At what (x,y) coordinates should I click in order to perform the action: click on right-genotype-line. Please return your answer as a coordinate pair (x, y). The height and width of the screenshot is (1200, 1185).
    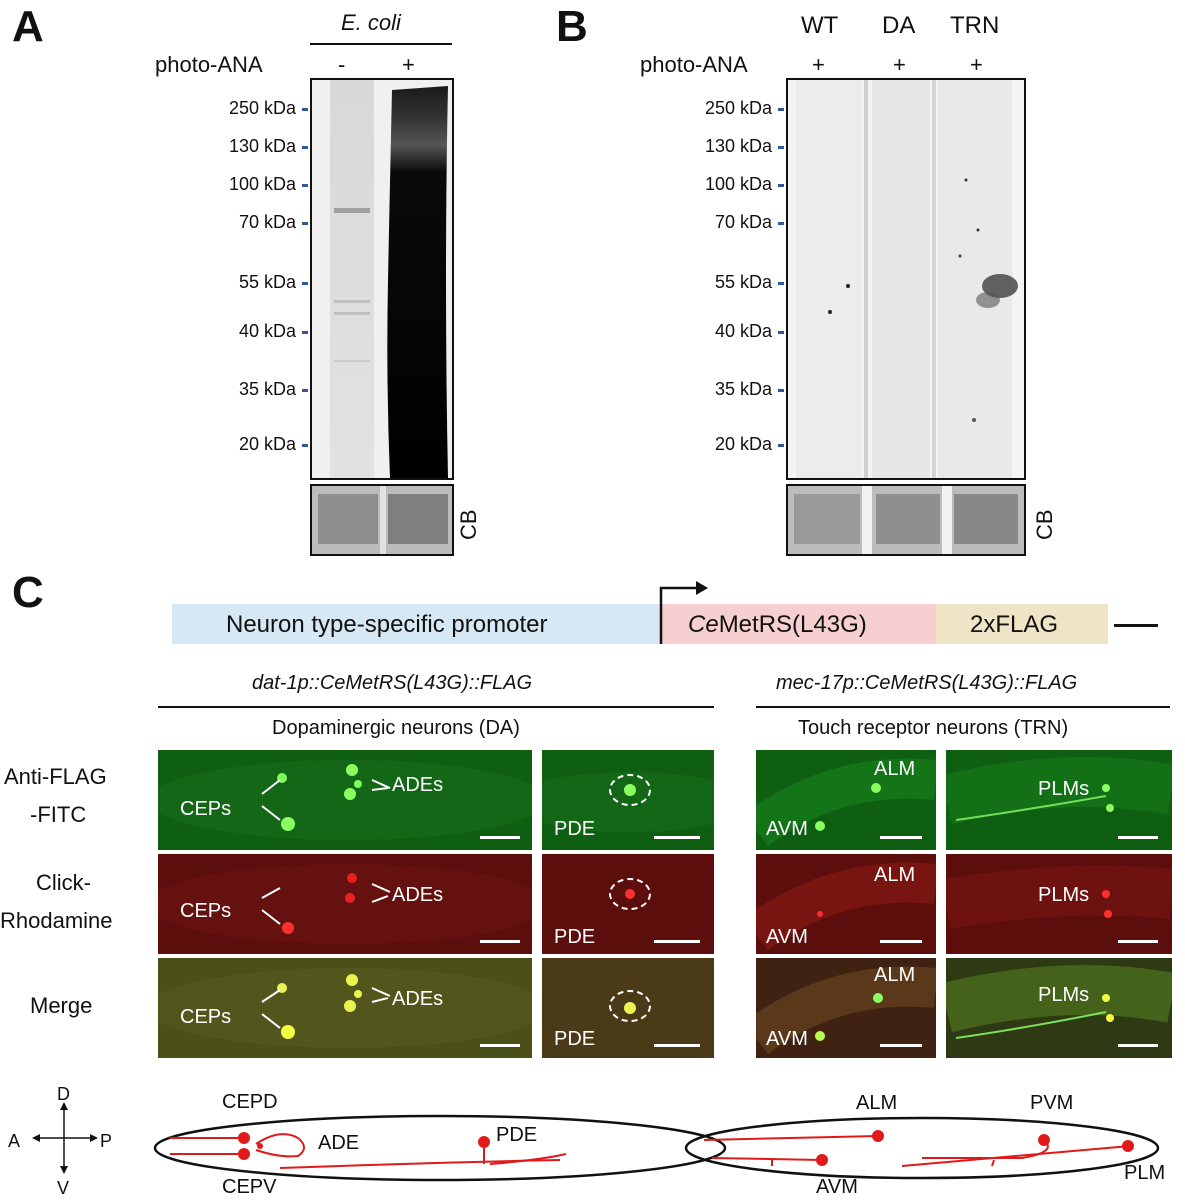
    Looking at the image, I should click on (963, 707).